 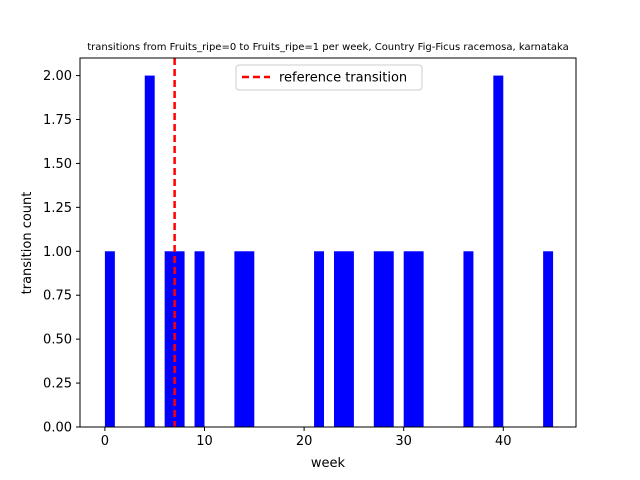 What do you see at coordinates (343, 78) in the screenshot?
I see `legend-label-reference-transition: reference transition` at bounding box center [343, 78].